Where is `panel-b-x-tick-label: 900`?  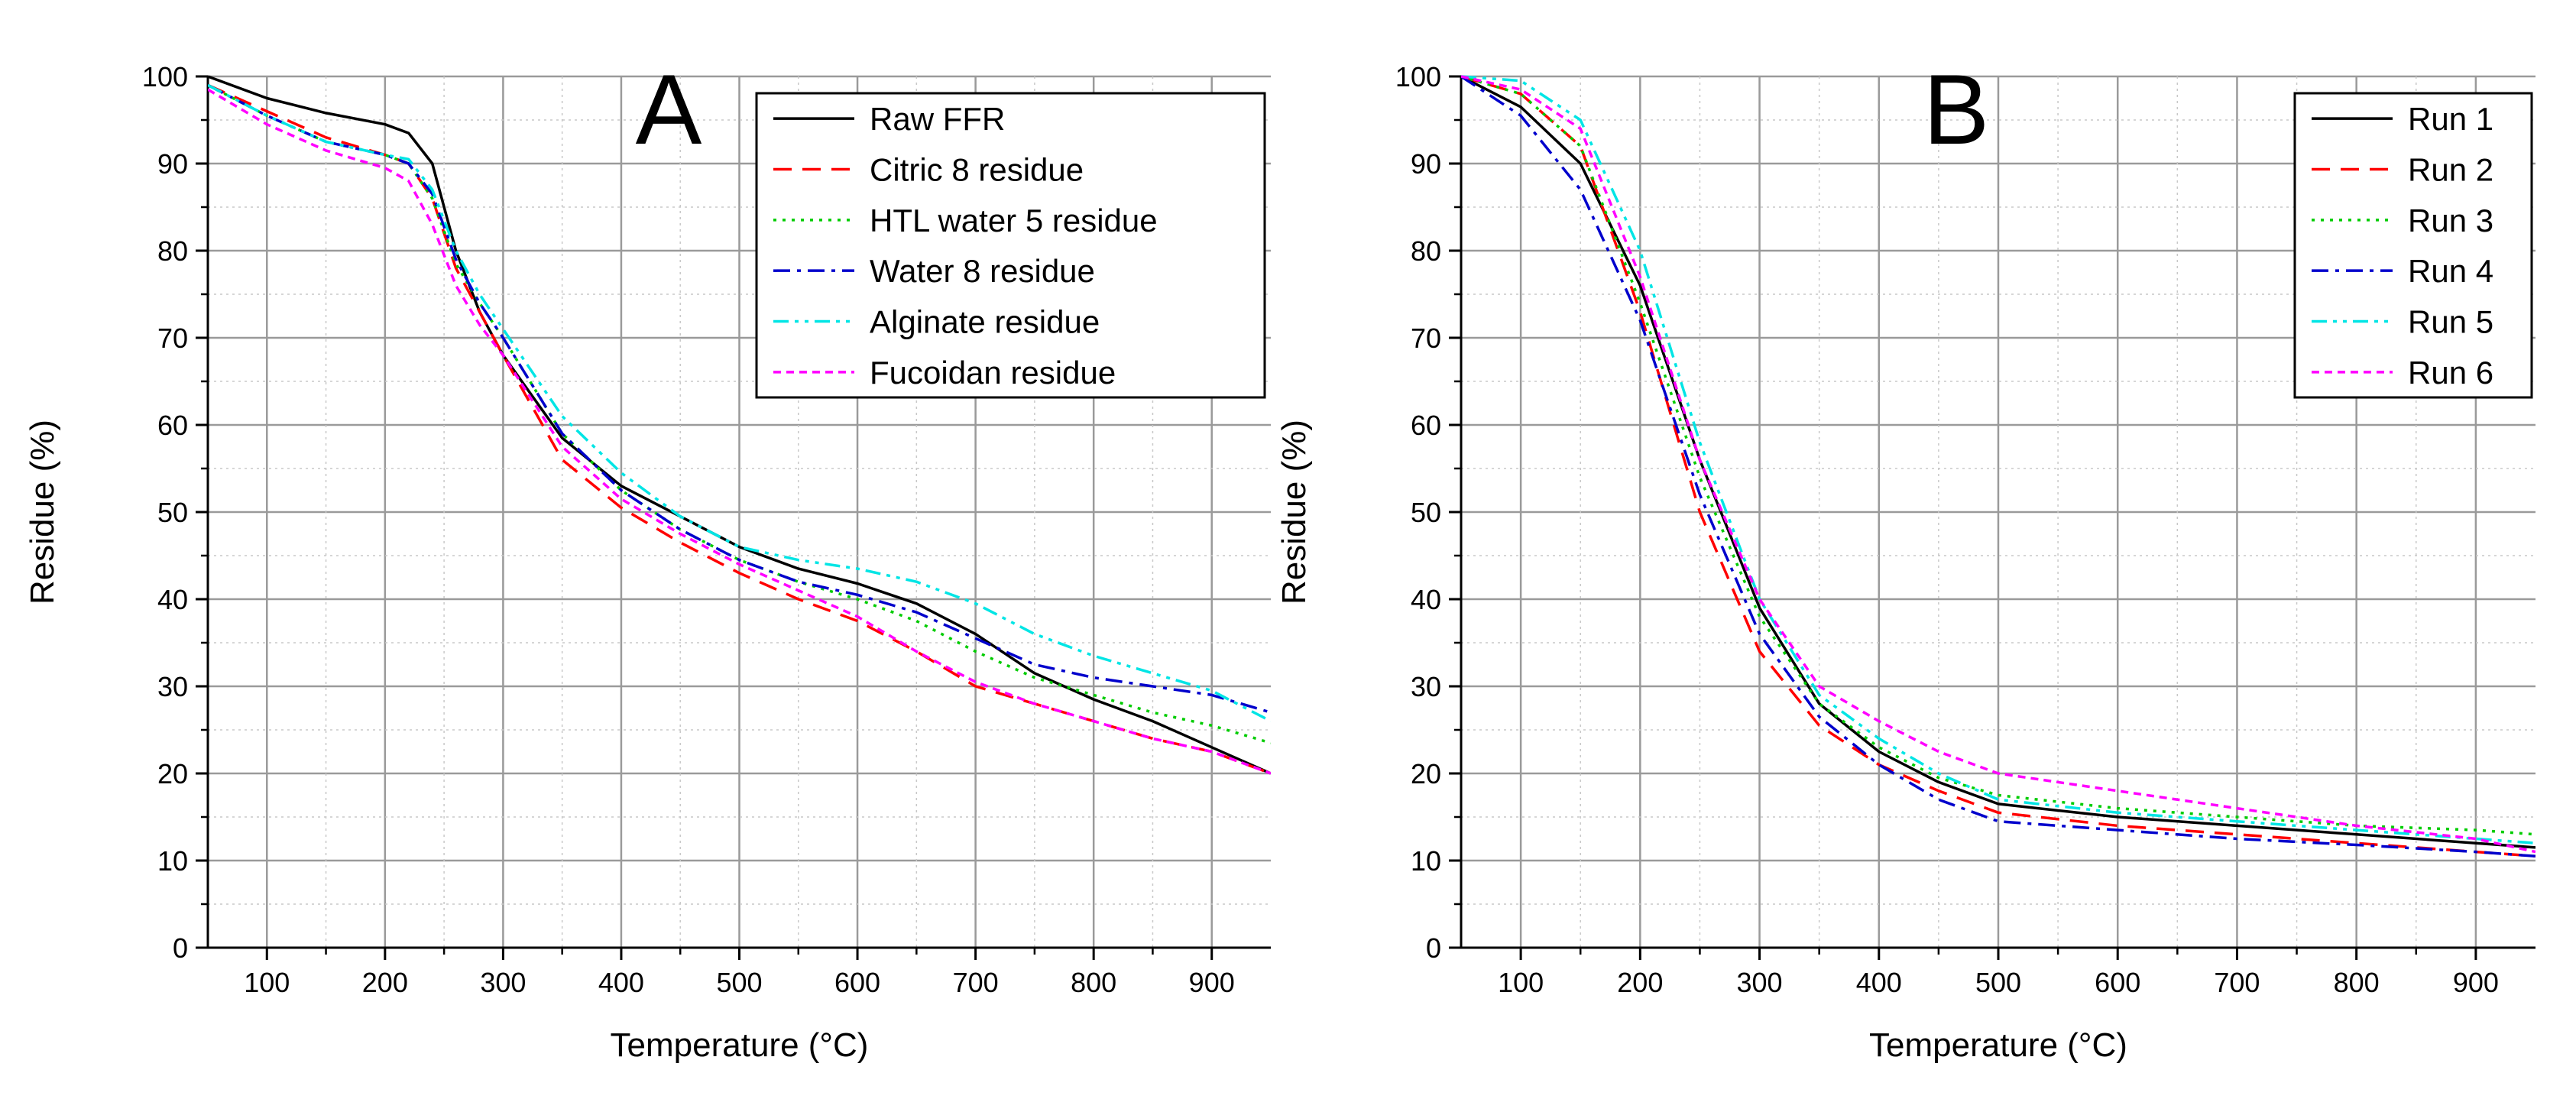 panel-b-x-tick-label: 900 is located at coordinates (2476, 982).